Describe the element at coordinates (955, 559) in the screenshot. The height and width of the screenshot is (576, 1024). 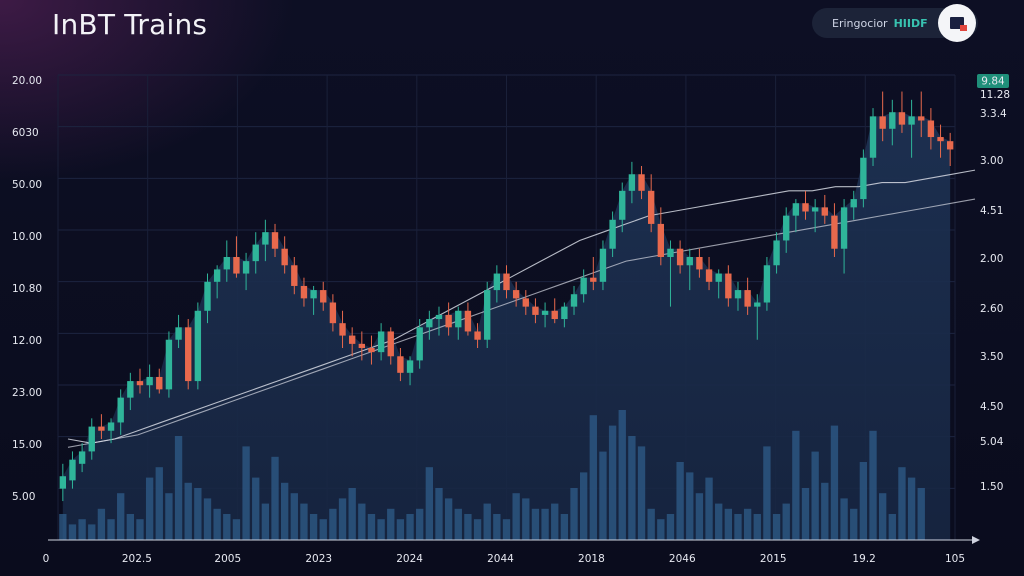
I see `x-tick: 105` at that location.